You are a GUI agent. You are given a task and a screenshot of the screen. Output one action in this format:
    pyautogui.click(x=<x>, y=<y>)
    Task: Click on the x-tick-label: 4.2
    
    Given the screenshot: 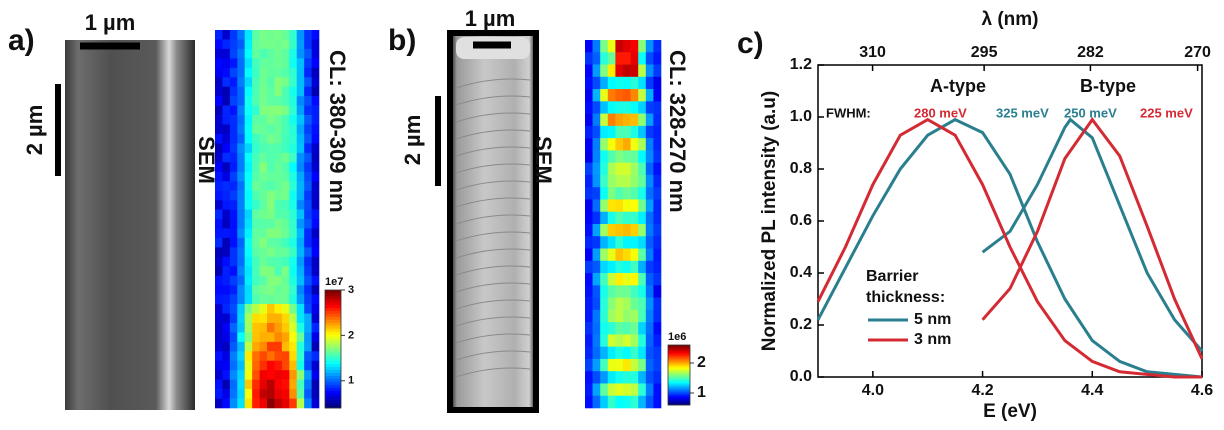 What is the action you would take?
    pyautogui.click(x=982, y=390)
    